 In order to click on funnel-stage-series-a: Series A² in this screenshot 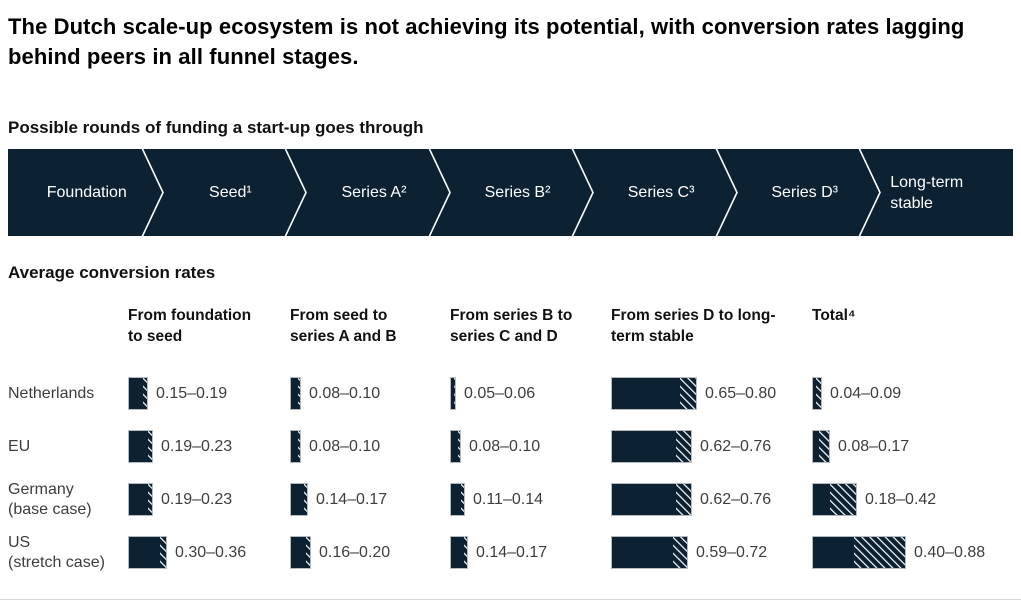, I will do `click(361, 192)`.